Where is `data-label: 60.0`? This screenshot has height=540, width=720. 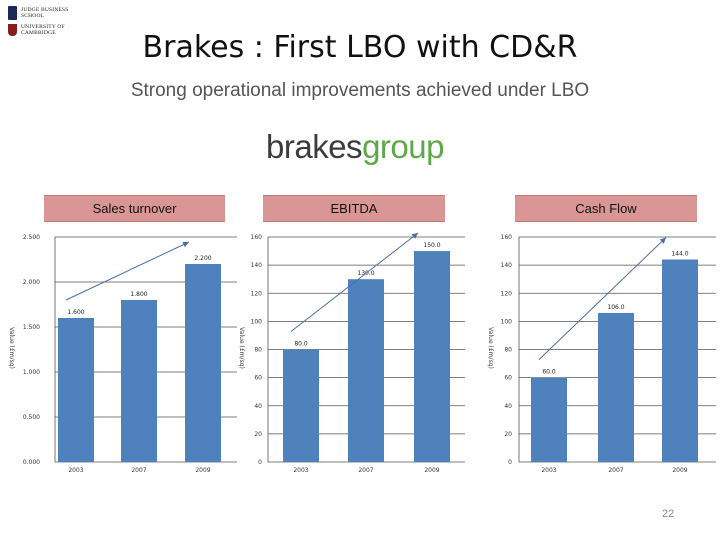
data-label: 60.0 is located at coordinates (549, 372).